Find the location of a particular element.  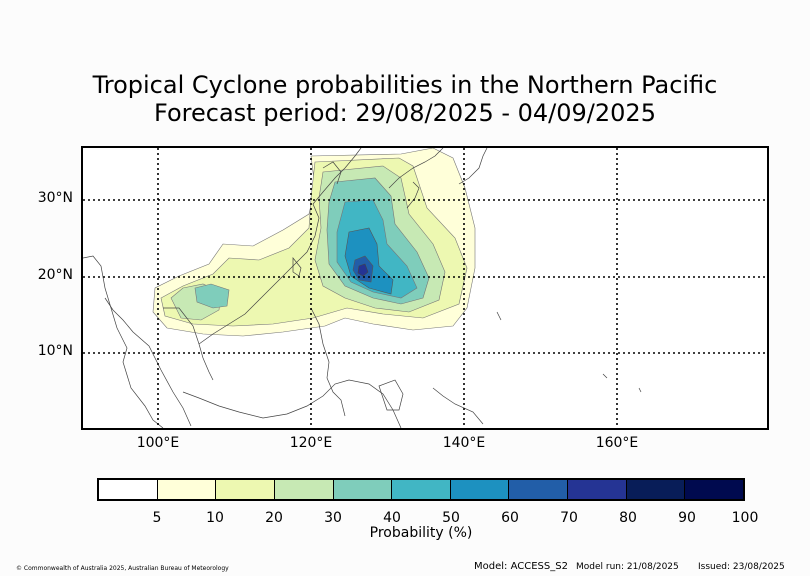

colorbar-tick: 40 is located at coordinates (392, 518).